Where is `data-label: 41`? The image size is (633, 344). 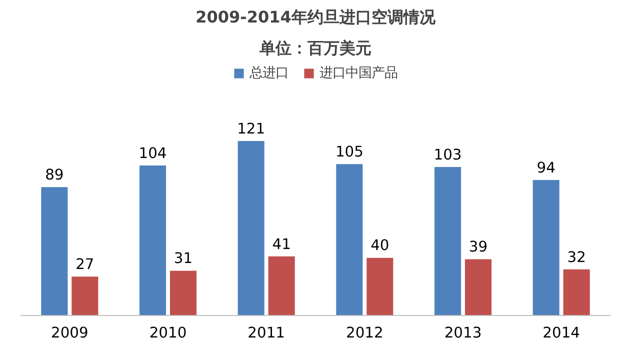 data-label: 41 is located at coordinates (281, 244).